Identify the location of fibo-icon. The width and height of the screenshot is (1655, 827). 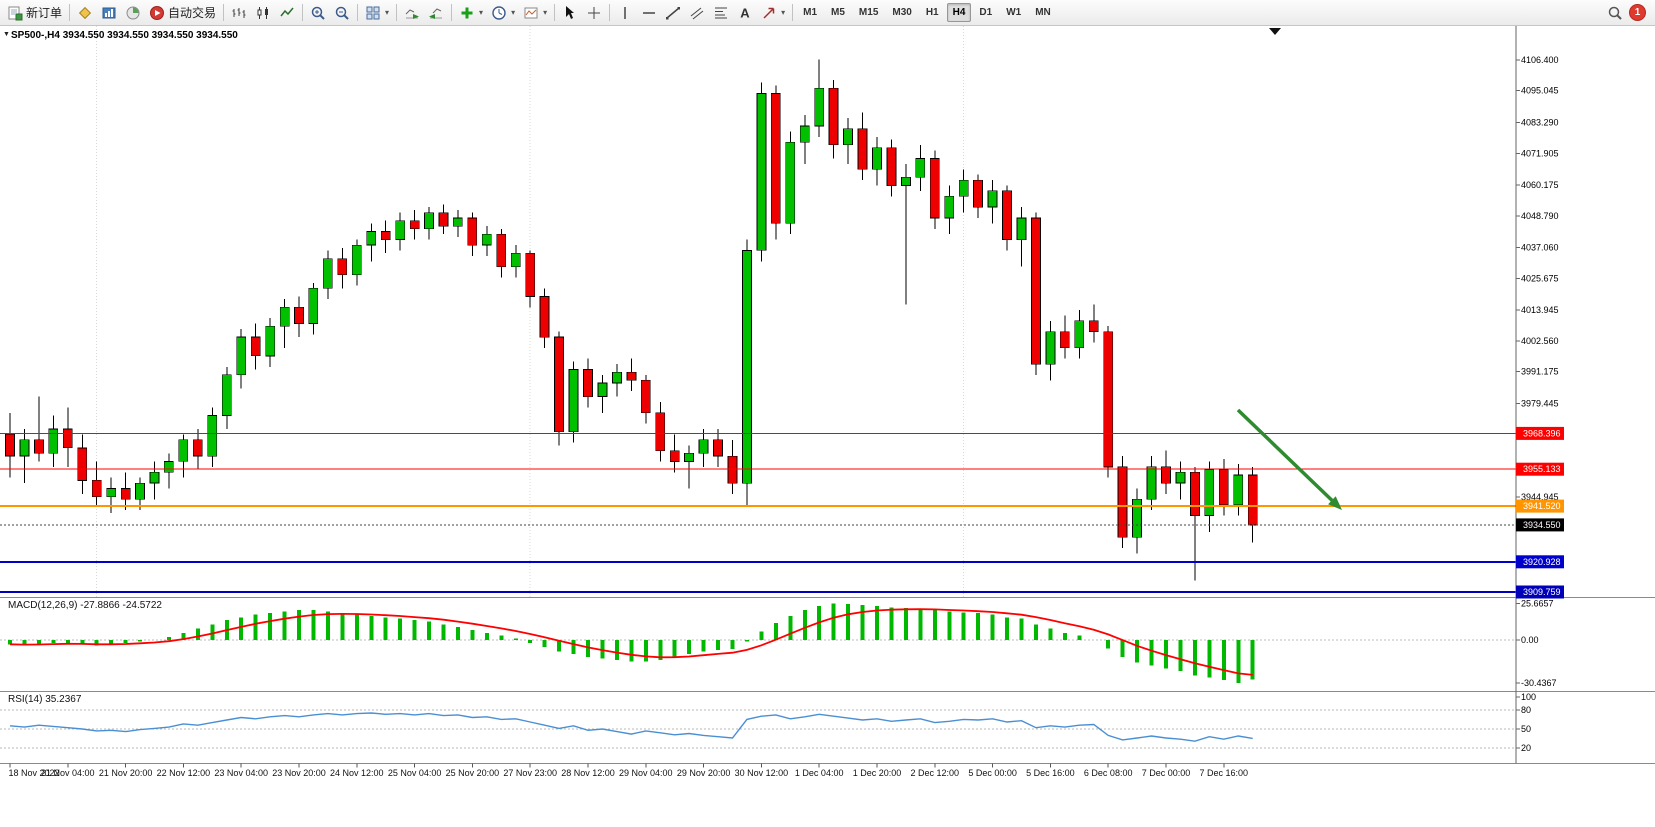
(721, 13).